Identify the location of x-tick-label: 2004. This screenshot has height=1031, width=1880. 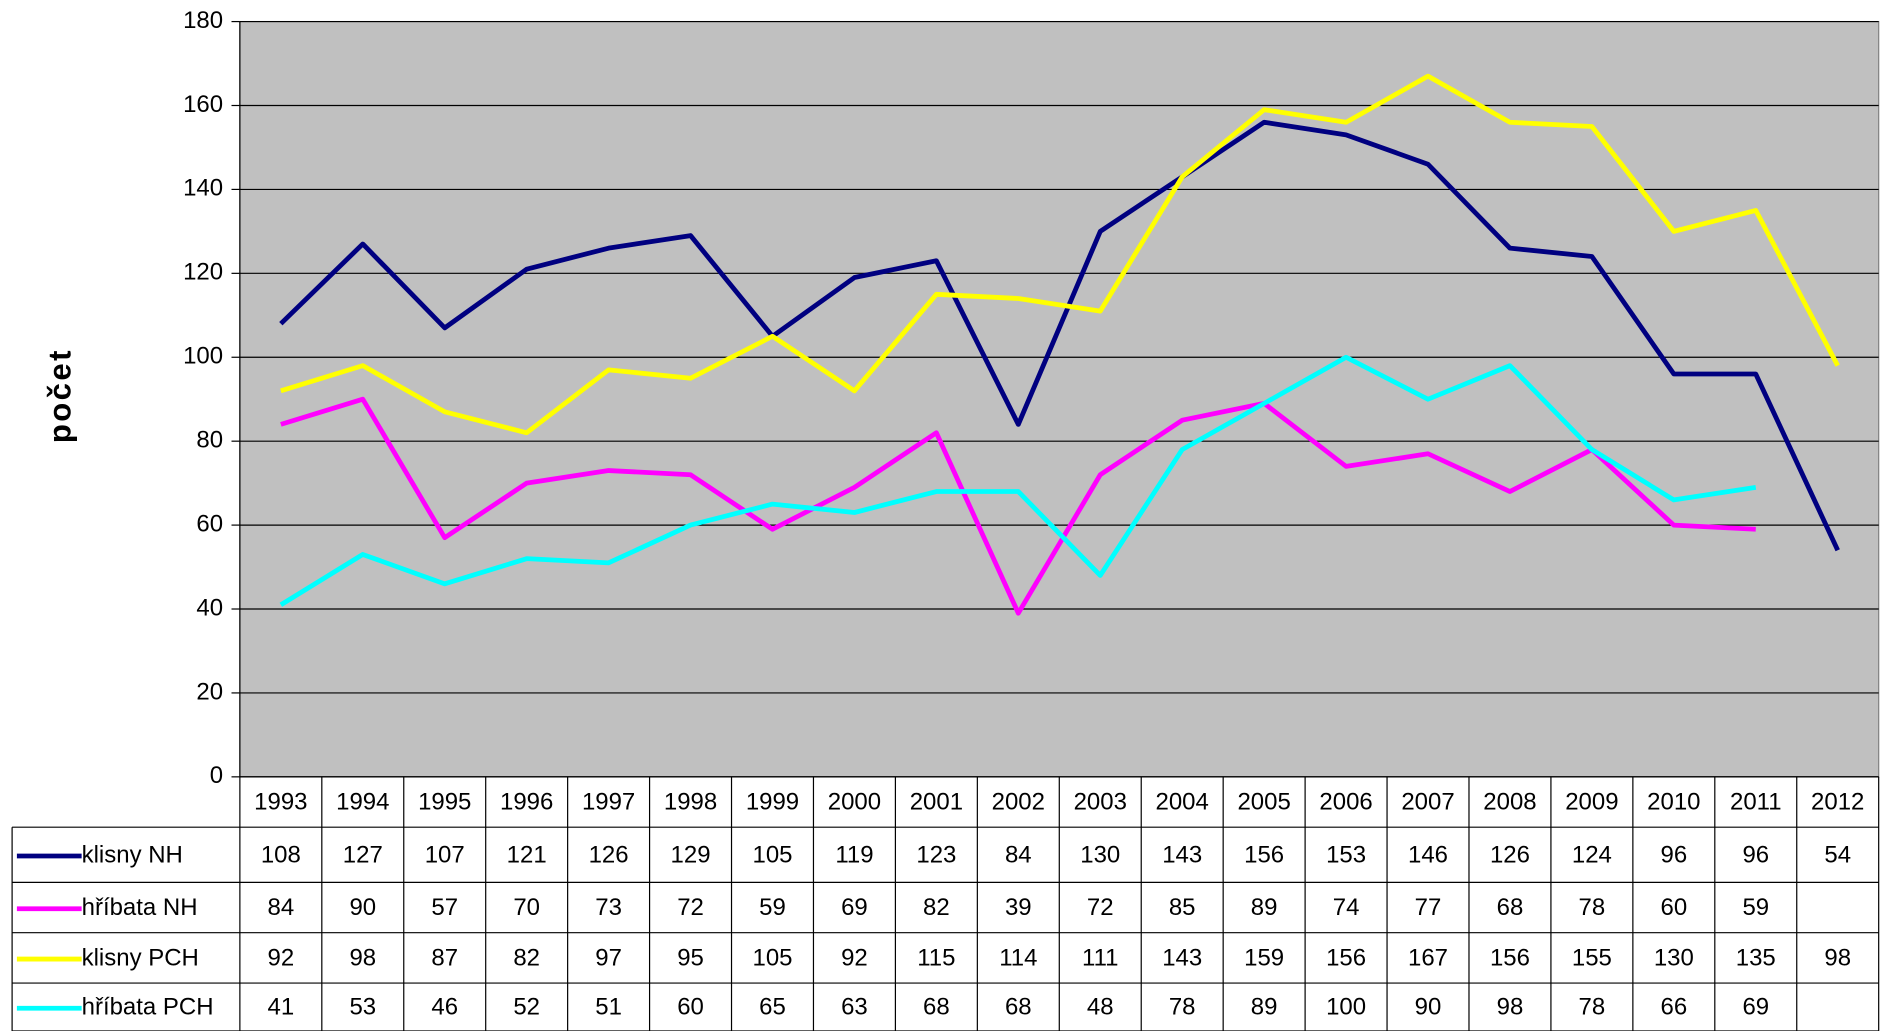
(1182, 802).